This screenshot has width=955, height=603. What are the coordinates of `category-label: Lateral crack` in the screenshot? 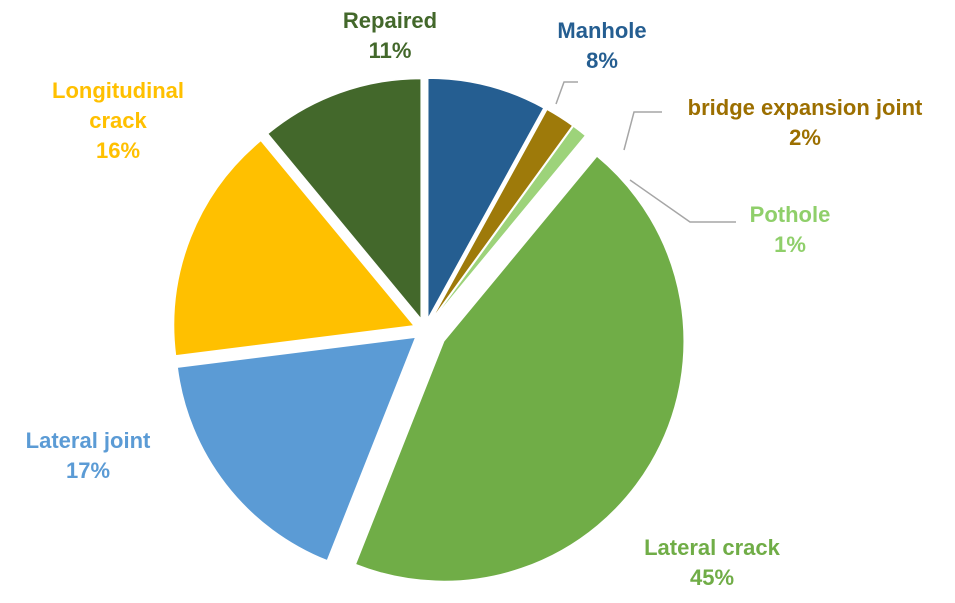 It's located at (712, 547).